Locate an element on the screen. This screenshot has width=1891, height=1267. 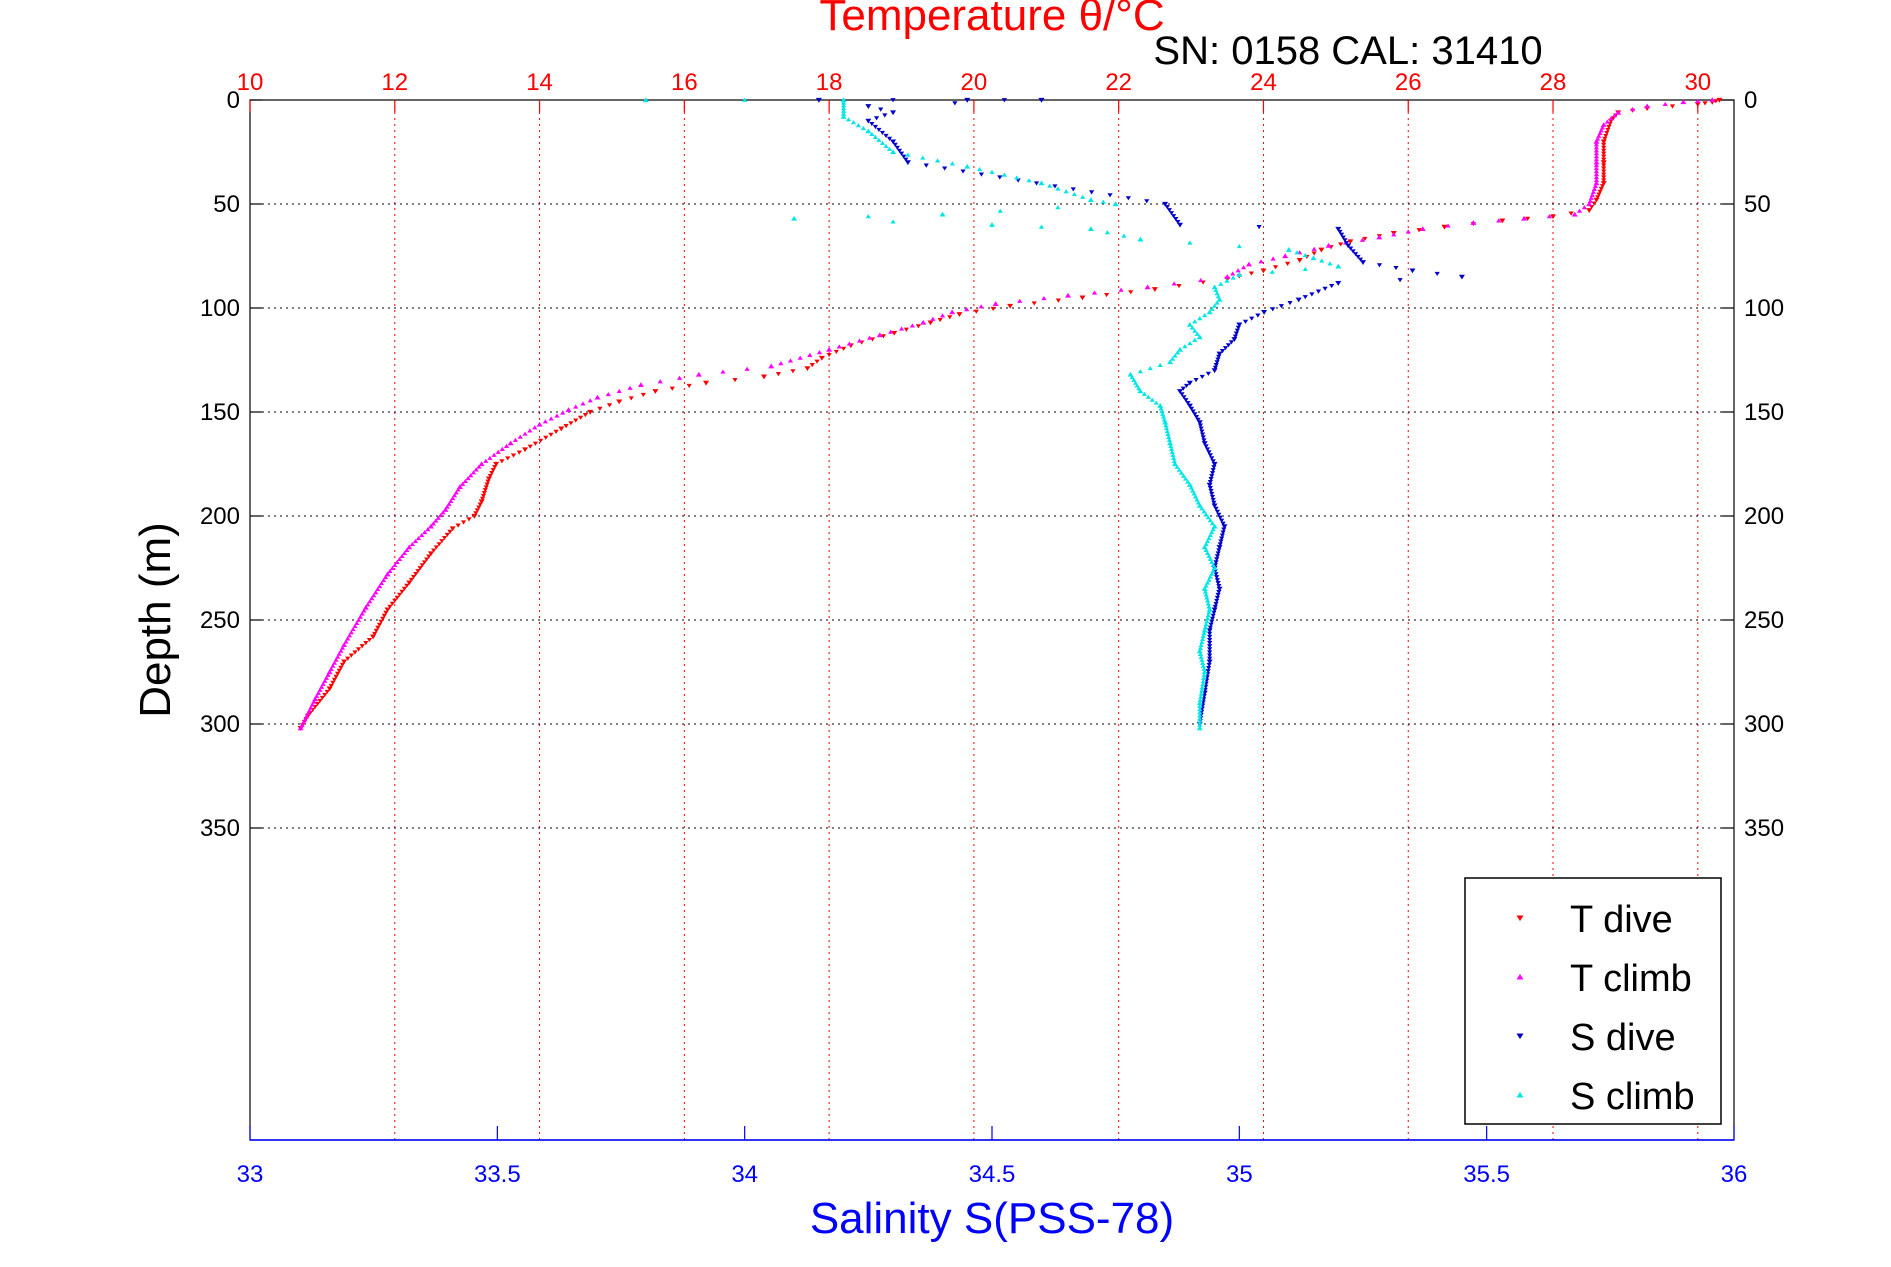
tick-label-temperature: 12 is located at coordinates (394, 82).